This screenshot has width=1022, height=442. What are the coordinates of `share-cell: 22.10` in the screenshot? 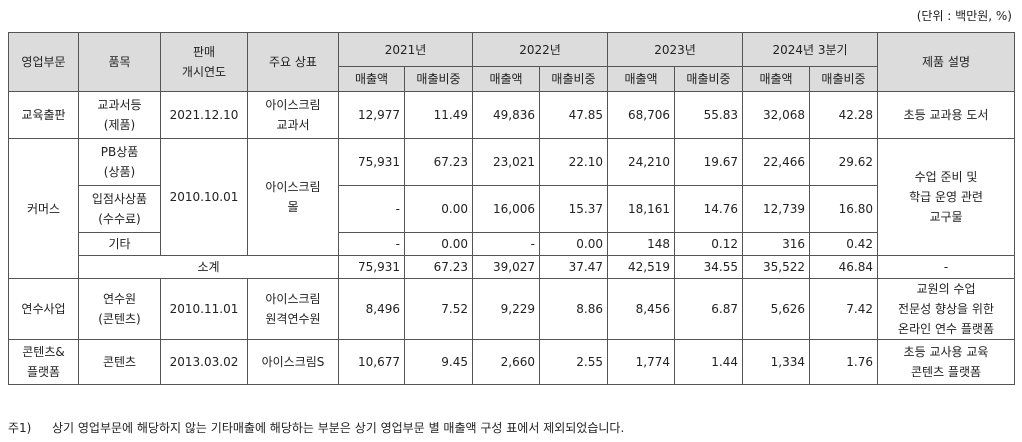 It's located at (573, 162).